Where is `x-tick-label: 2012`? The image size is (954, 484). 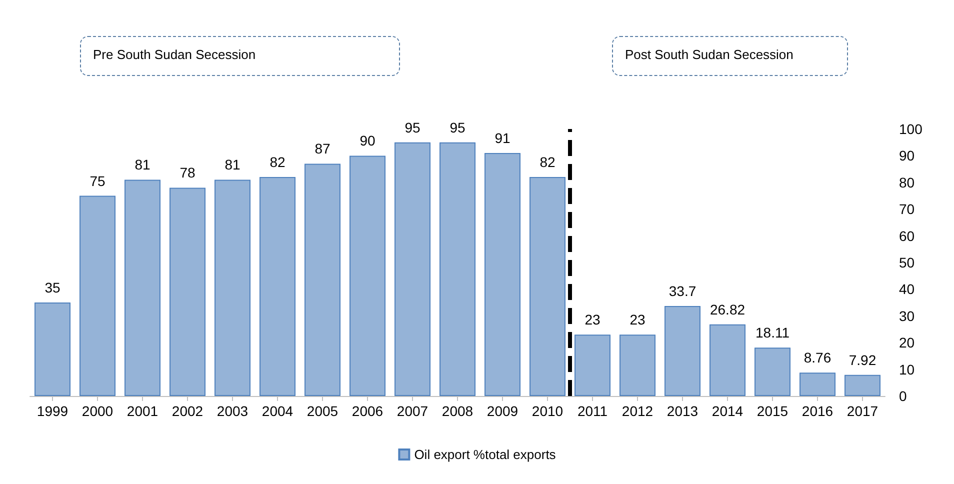 x-tick-label: 2012 is located at coordinates (638, 411).